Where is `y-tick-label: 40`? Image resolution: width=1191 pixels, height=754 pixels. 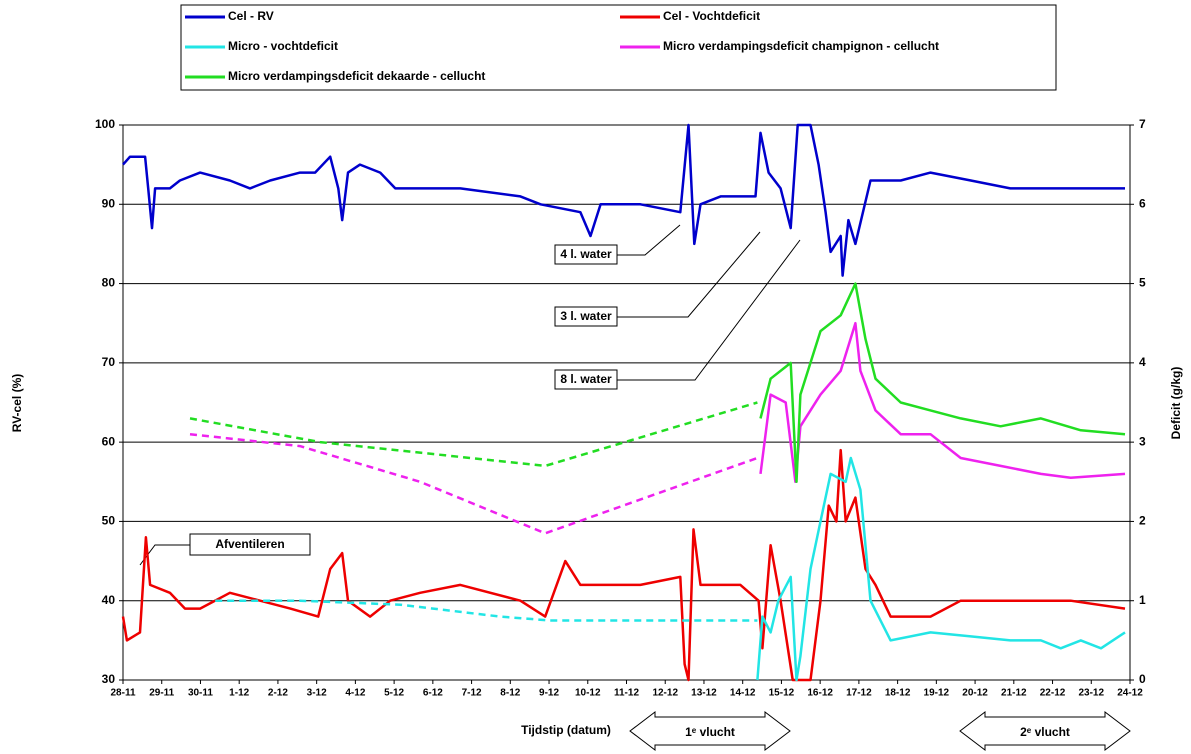 y-tick-label: 40 is located at coordinates (109, 600).